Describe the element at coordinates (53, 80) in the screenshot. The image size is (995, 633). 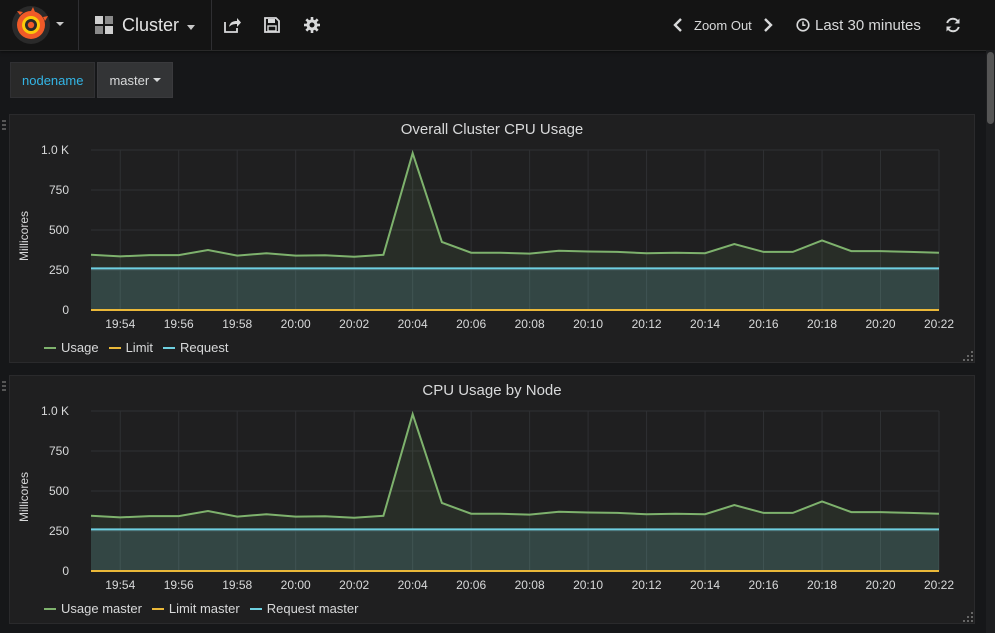
I see `variable-label-nodename: nodename` at that location.